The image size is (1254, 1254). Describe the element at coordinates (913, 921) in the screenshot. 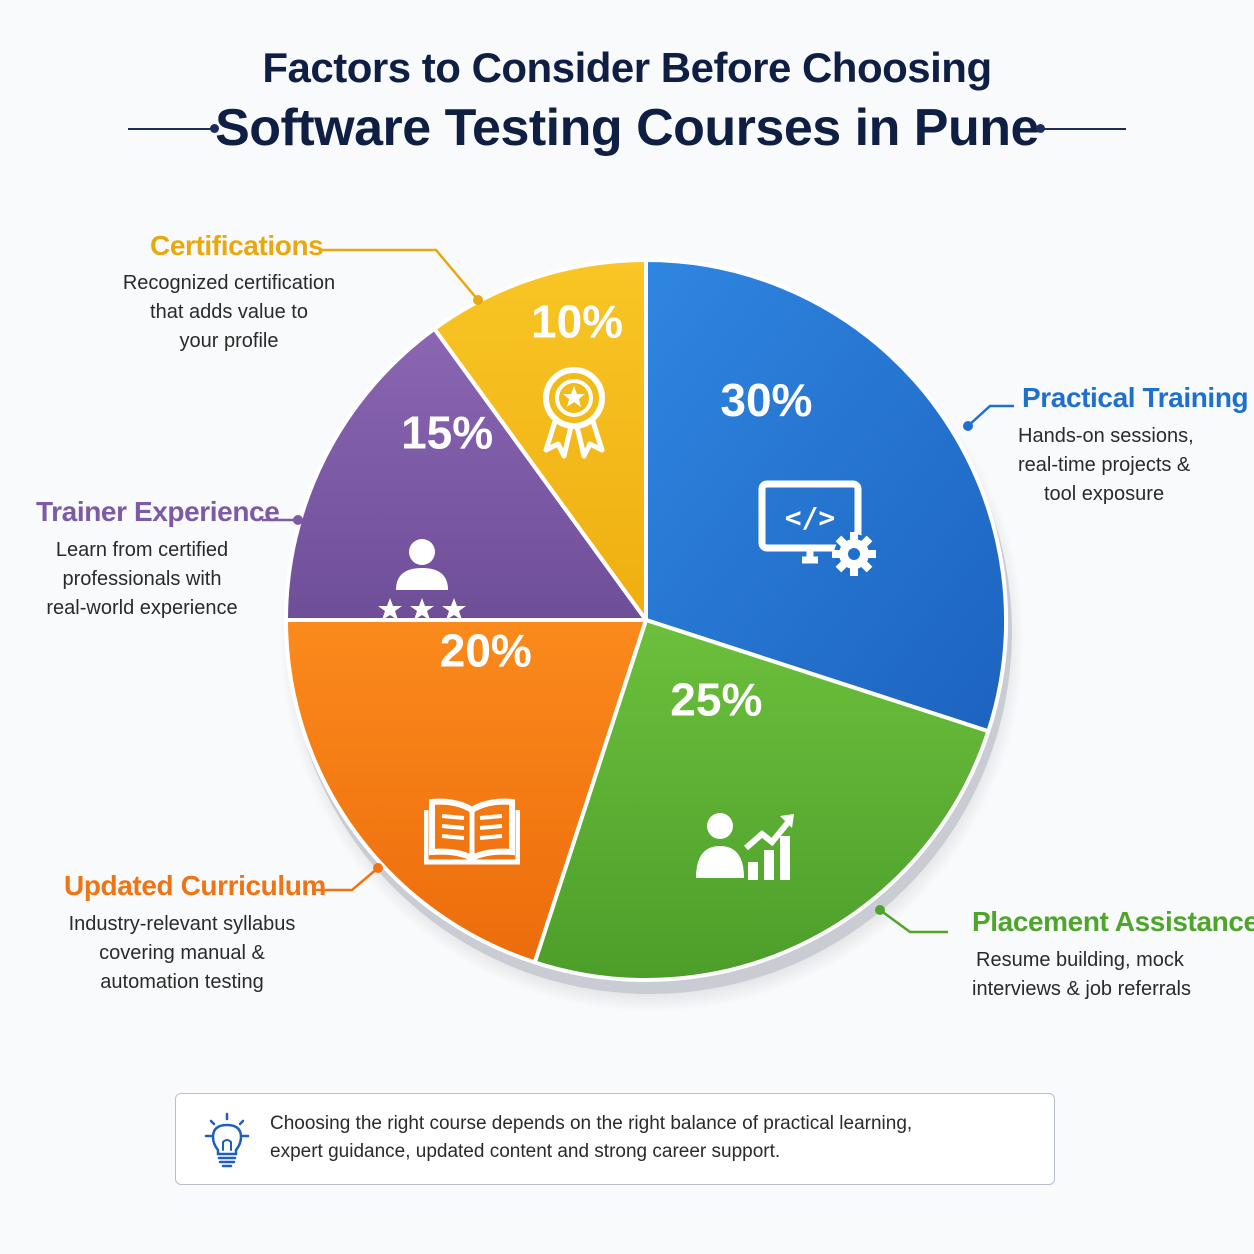

I see `leader-line-placement-assistance` at that location.